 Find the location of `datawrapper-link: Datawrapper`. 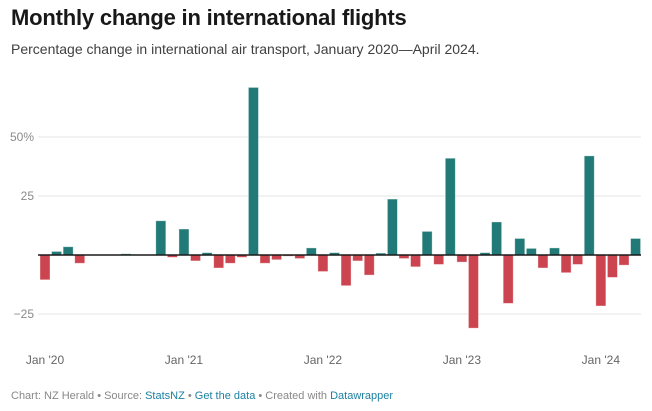

datawrapper-link: Datawrapper is located at coordinates (362, 396).